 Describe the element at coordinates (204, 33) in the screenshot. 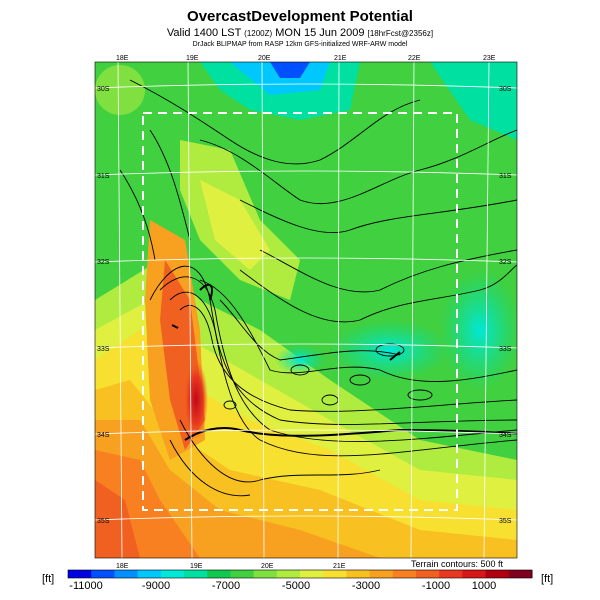

I see `subtitle-valid: Valid 1400 LST` at that location.